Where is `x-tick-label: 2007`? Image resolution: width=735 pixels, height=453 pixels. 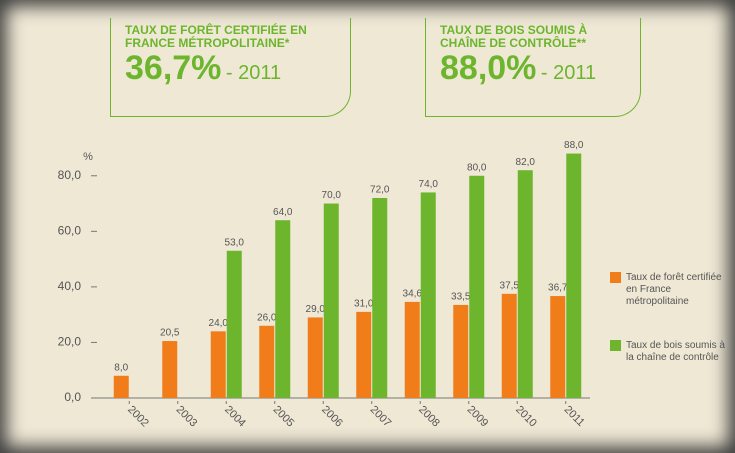
x-tick-label: 2007 is located at coordinates (381, 417).